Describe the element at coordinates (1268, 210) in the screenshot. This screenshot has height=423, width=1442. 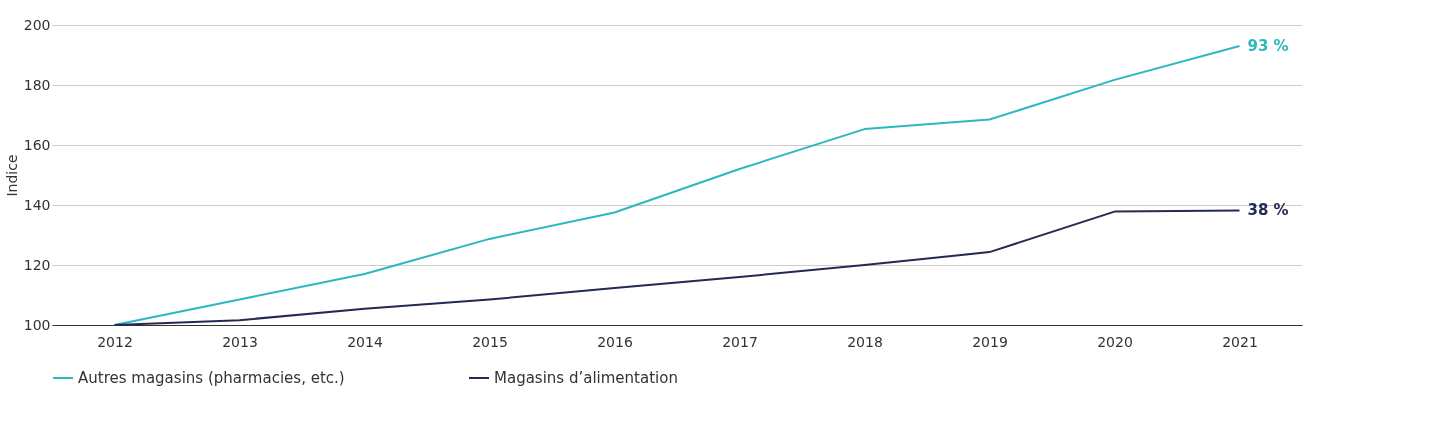
I see `annotation: 38 %` at that location.